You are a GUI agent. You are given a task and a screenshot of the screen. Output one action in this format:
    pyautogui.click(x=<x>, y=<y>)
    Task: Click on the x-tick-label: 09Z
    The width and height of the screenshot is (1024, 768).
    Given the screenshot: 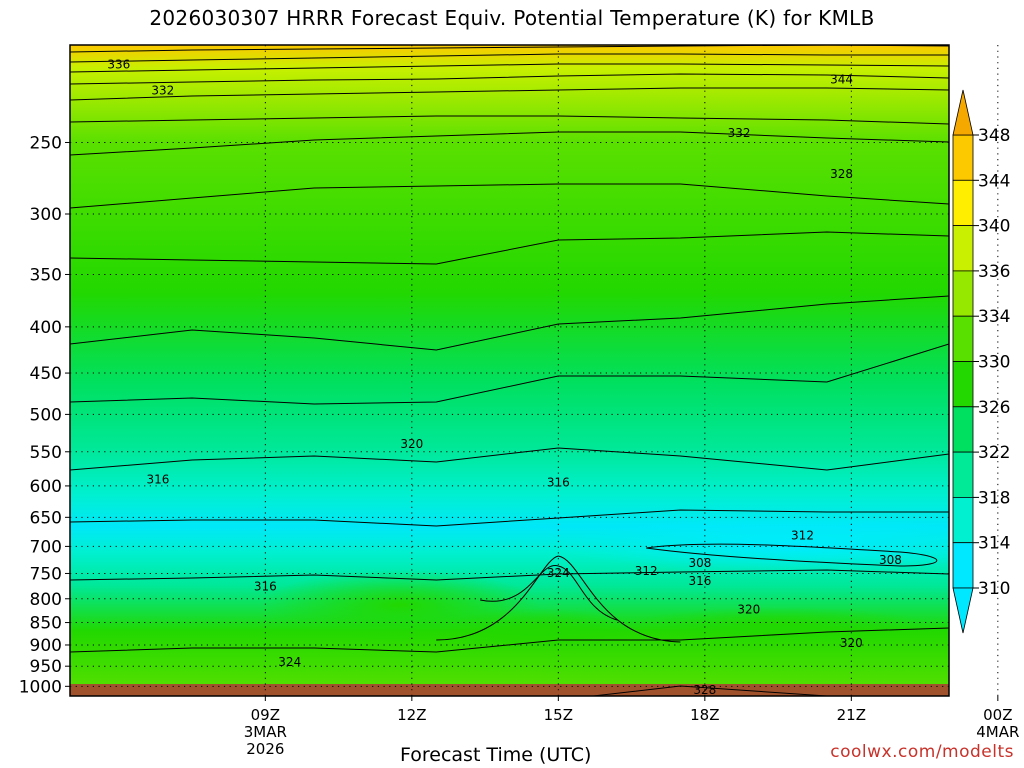 What is the action you would take?
    pyautogui.click(x=265, y=715)
    